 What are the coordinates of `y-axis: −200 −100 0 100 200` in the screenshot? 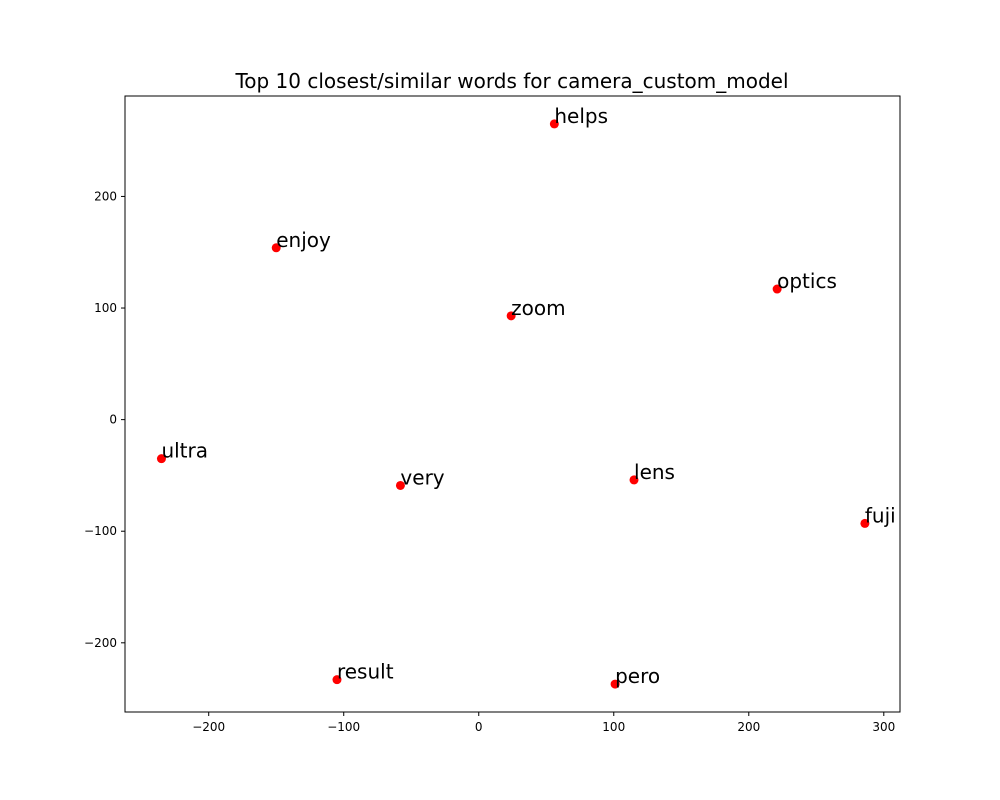 It's located at (104, 419).